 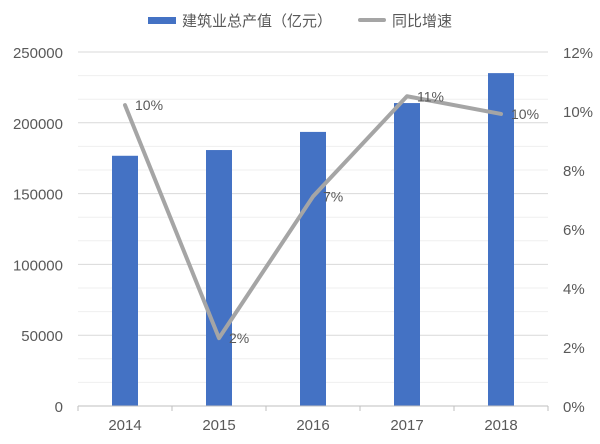 What do you see at coordinates (574, 407) in the screenshot?
I see `right-y-tick-label: 0%` at bounding box center [574, 407].